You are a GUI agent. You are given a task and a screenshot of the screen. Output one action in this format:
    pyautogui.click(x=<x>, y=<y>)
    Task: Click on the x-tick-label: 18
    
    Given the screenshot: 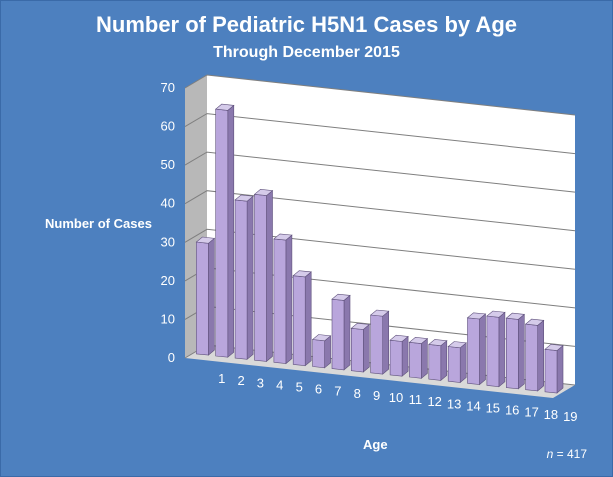 What is the action you would take?
    pyautogui.click(x=551, y=414)
    